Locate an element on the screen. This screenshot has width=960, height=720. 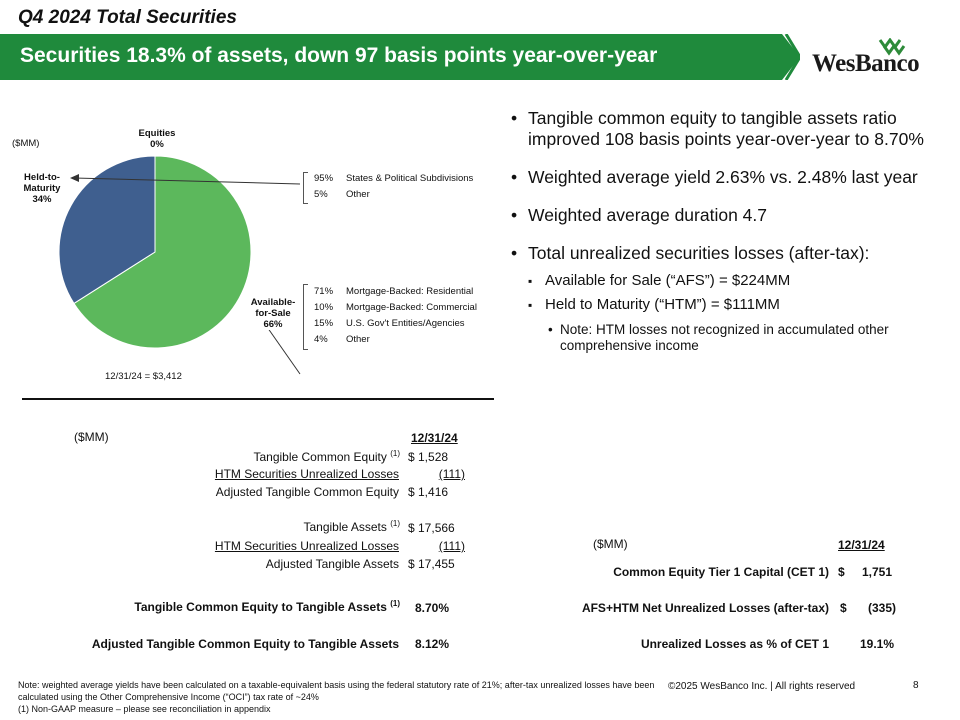
left-row-adj-ta-value: $ 17,455 is located at coordinates (431, 564).